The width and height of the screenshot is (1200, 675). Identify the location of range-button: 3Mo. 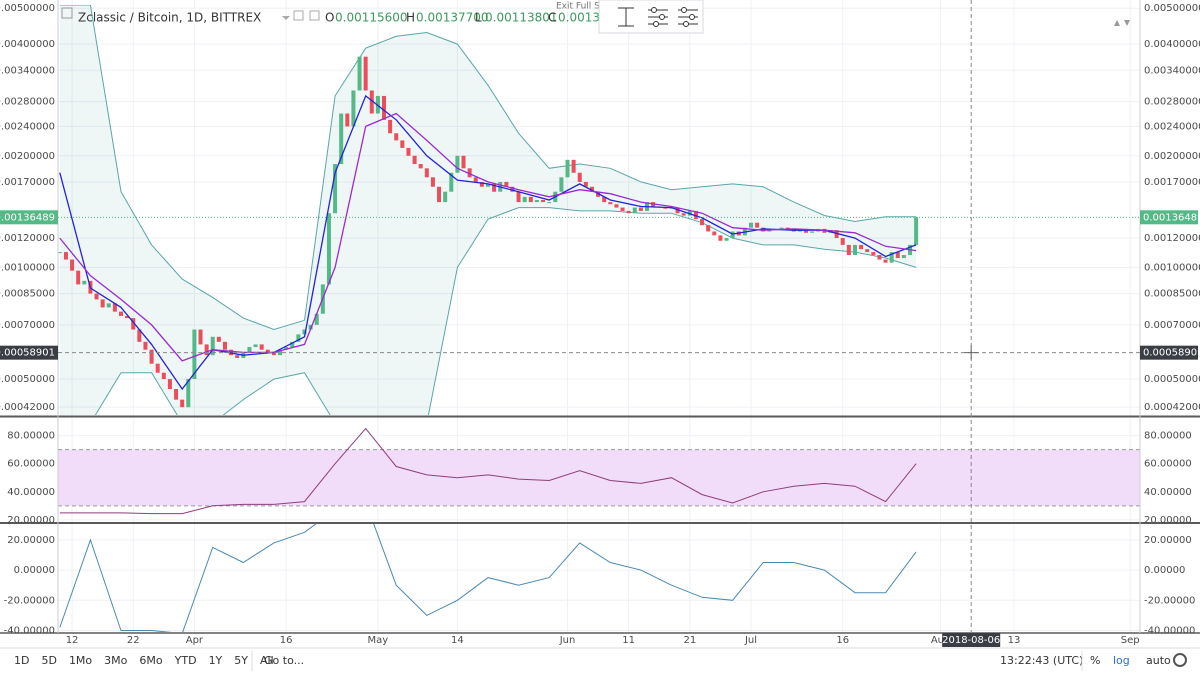
(115, 660).